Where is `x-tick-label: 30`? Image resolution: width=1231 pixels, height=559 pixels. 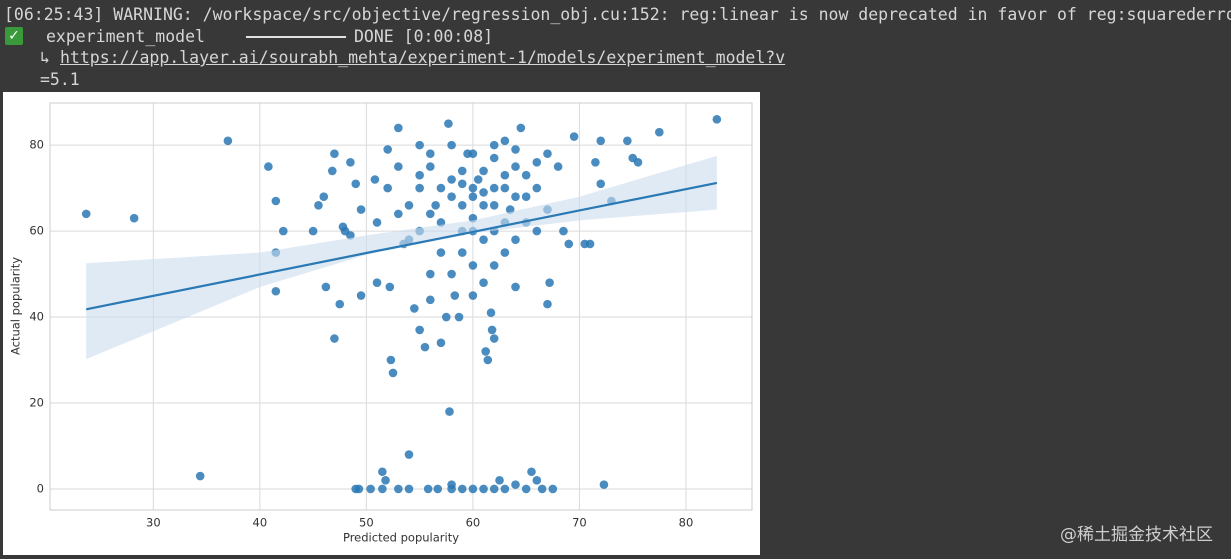
x-tick-label: 30 is located at coordinates (153, 523).